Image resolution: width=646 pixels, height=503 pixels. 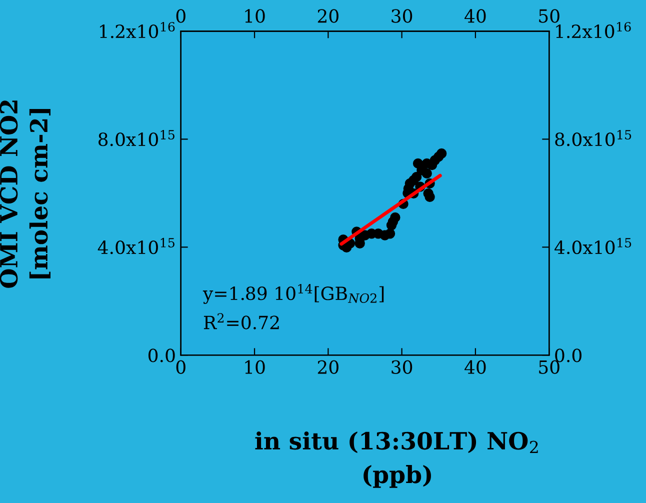 I want to click on text: in situ (13:30LT) NO$_{2}$ (ppb), so click(x=396, y=459).